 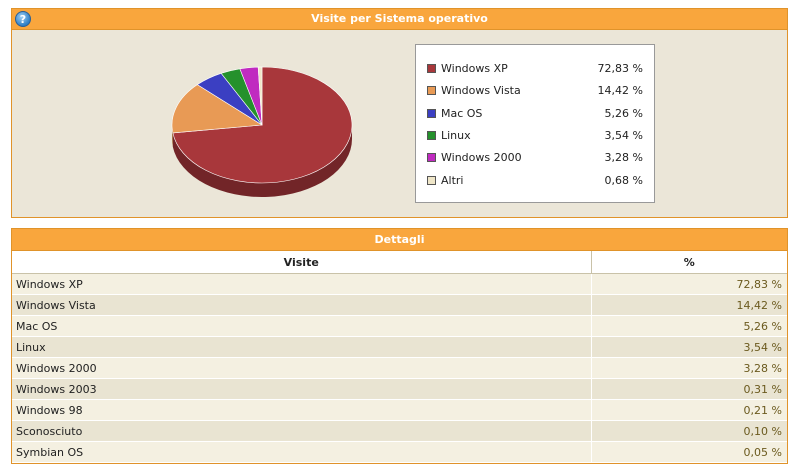 I want to click on table-row: Windows 2000 3,28 %, so click(x=399, y=368).